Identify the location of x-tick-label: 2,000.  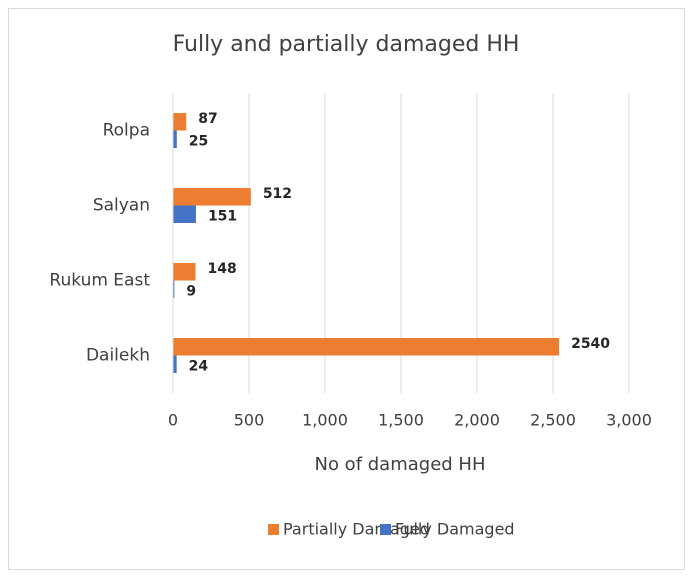
(477, 420).